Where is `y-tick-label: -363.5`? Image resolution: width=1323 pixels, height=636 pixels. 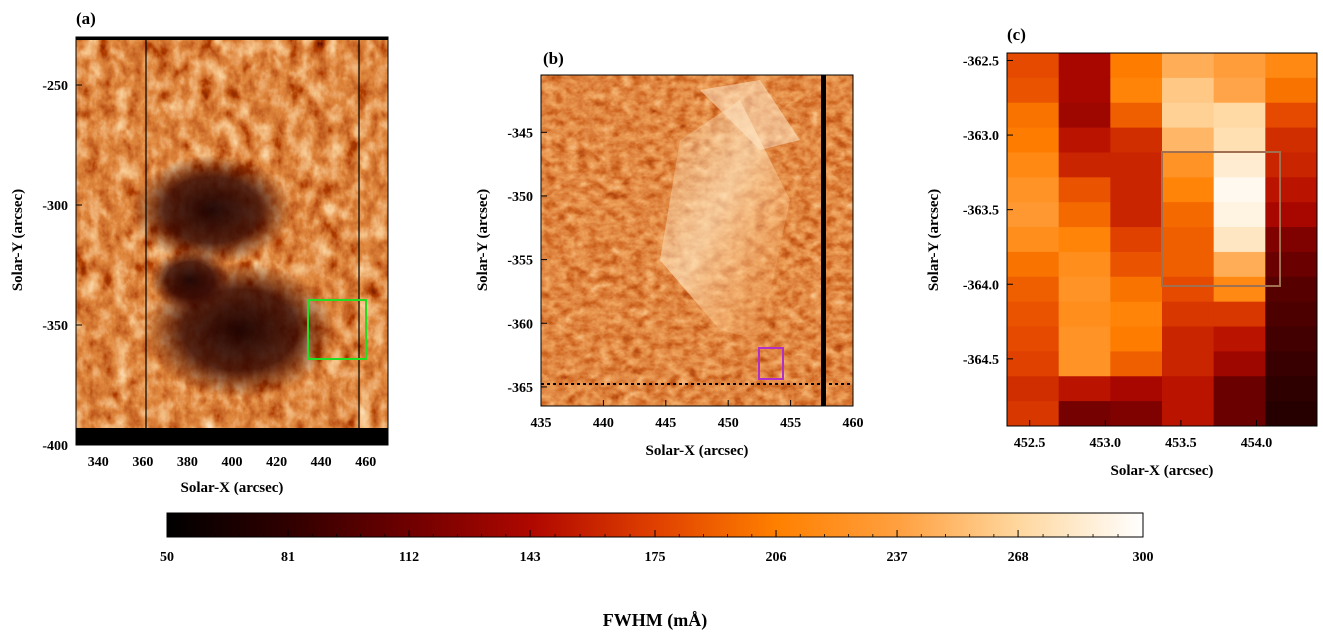 y-tick-label: -363.5 is located at coordinates (981, 211).